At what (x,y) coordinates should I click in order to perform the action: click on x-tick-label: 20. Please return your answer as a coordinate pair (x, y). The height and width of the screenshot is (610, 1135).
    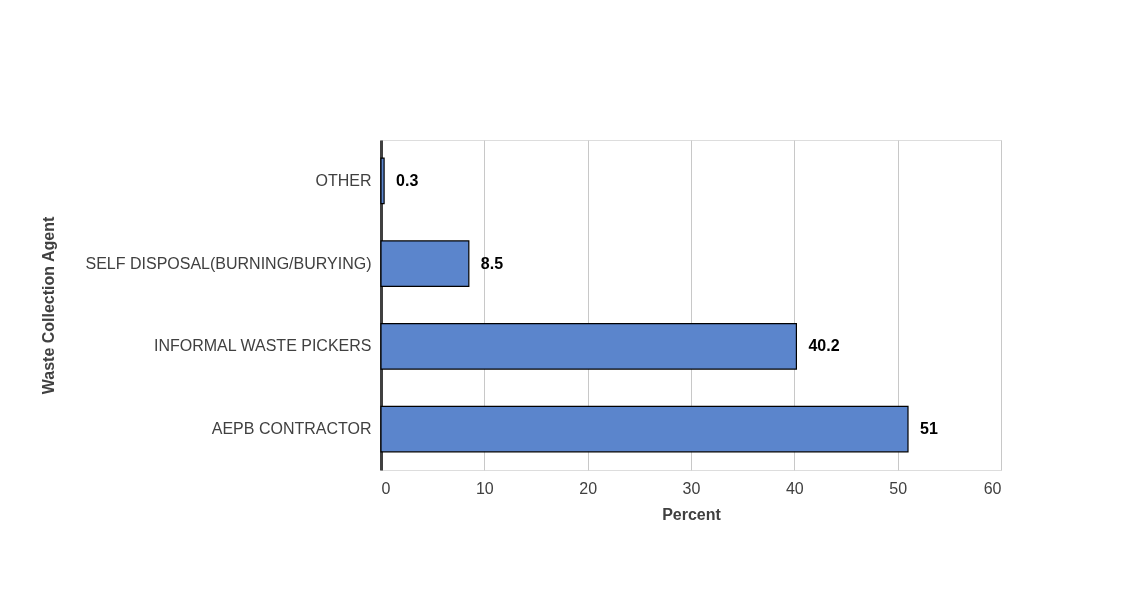
    Looking at the image, I should click on (588, 488).